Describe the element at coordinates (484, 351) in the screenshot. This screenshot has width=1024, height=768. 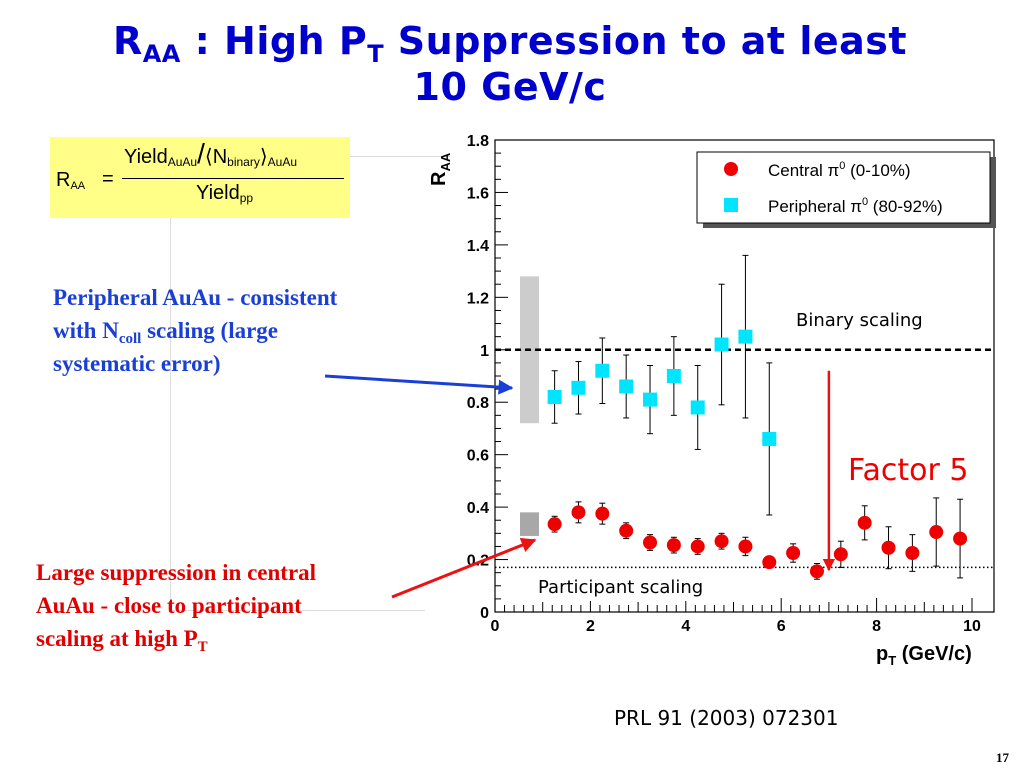
I see `y-tick-label: 1` at that location.